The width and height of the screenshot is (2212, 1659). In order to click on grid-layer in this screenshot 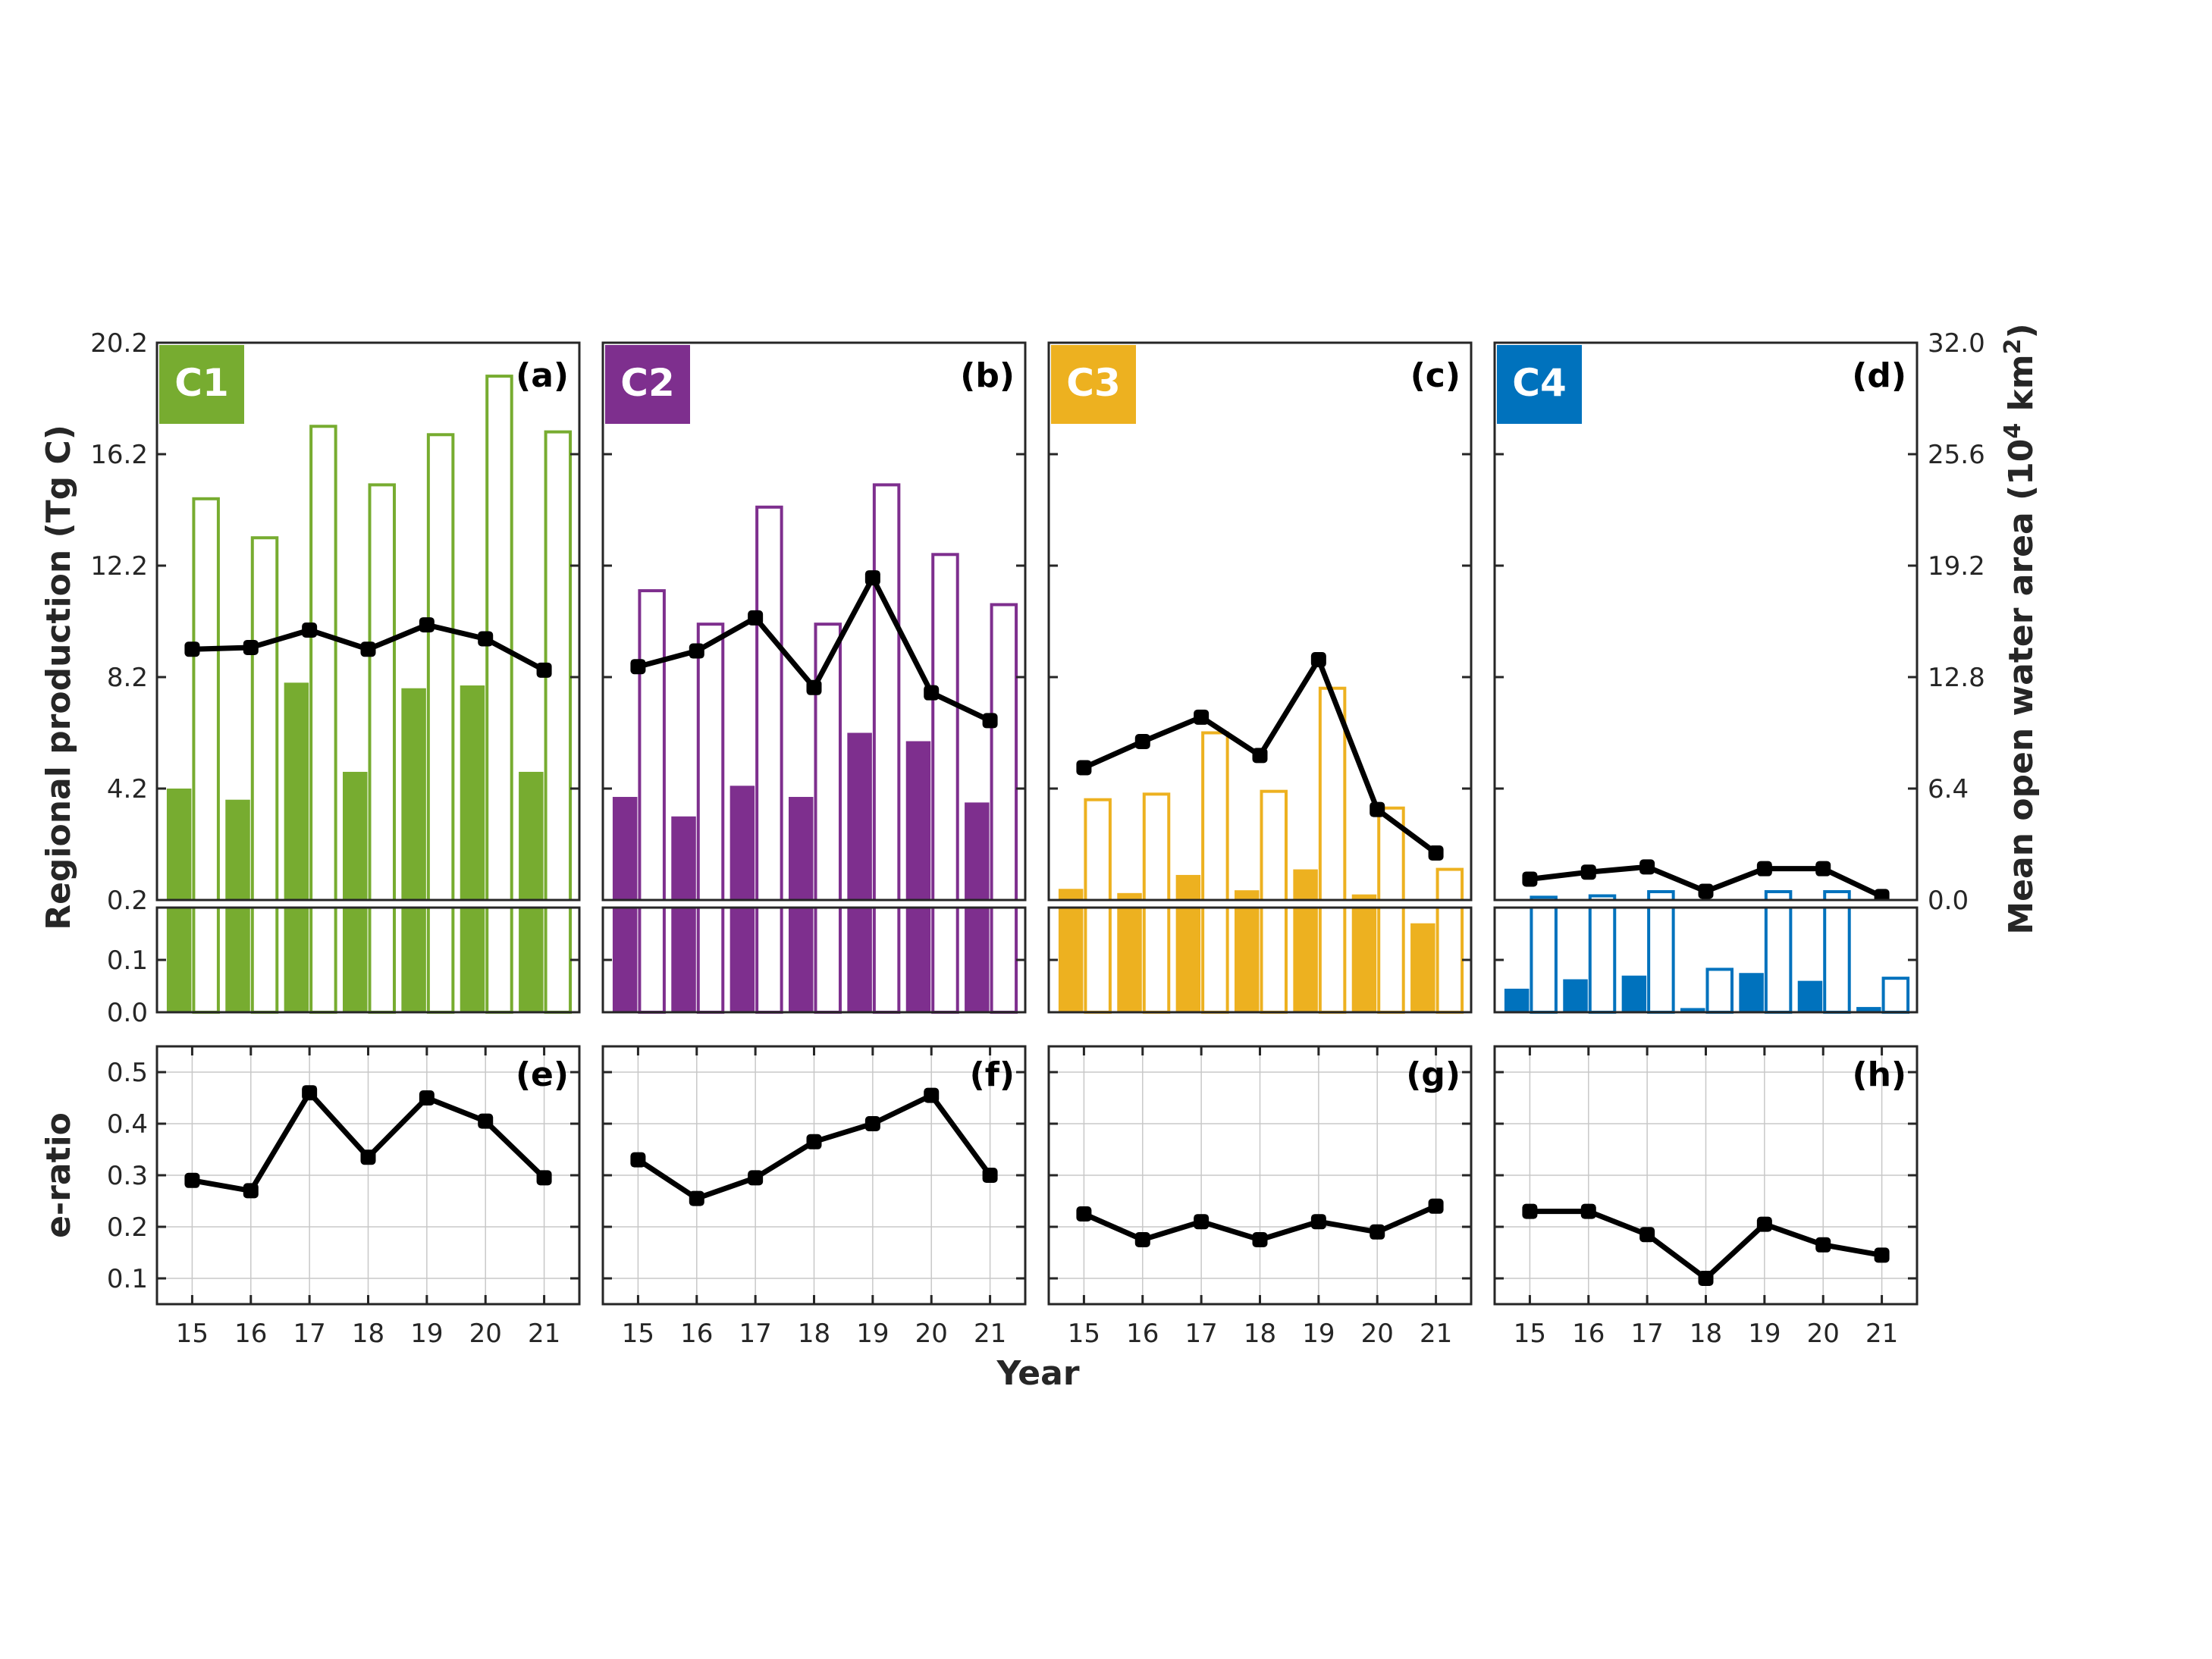, I will do `click(1037, 1175)`.